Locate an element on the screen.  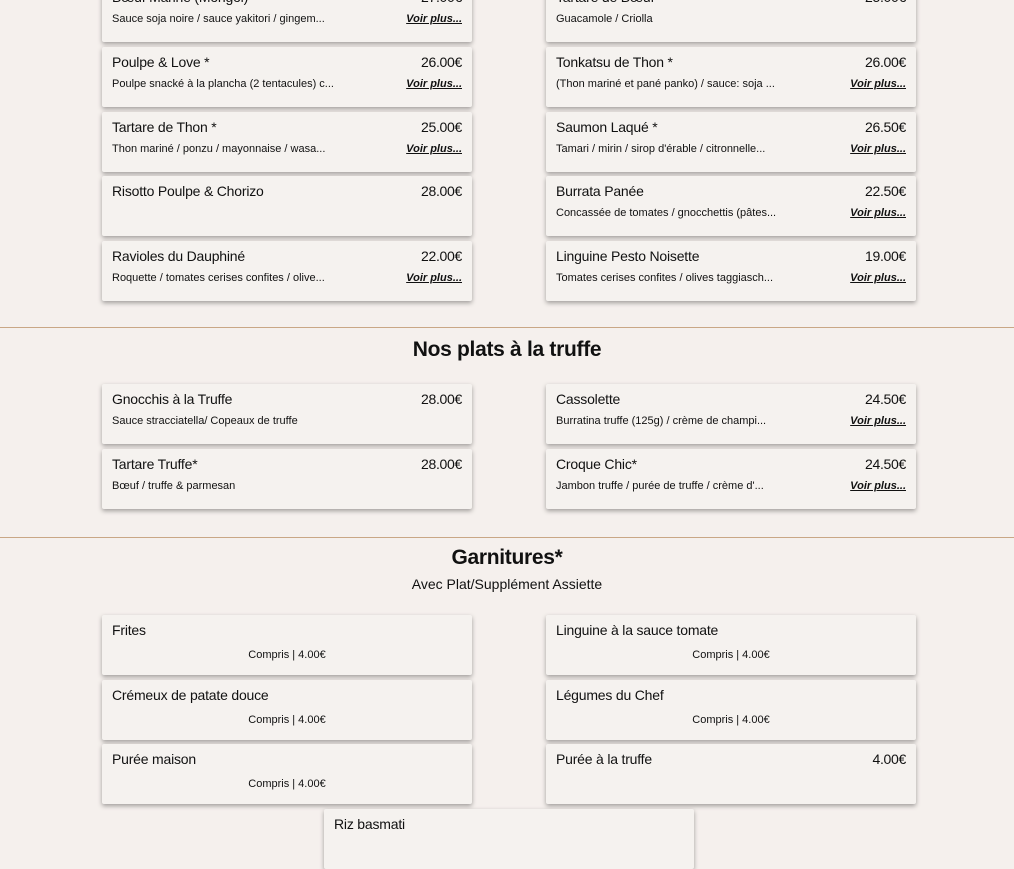
item-name: Crémeux de patate douce is located at coordinates (190, 695).